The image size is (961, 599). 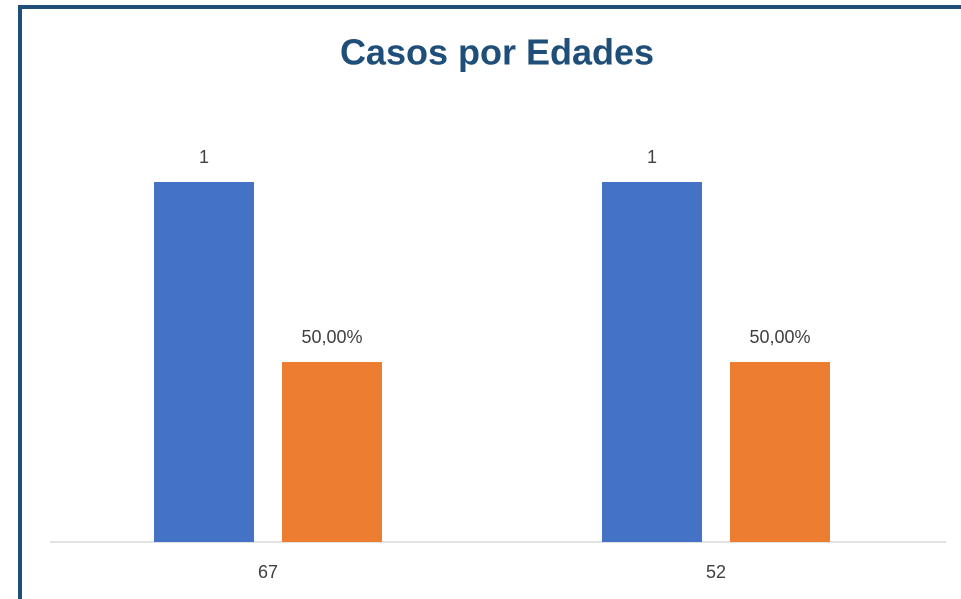 I want to click on x-tick-label: 67, so click(x=268, y=572).